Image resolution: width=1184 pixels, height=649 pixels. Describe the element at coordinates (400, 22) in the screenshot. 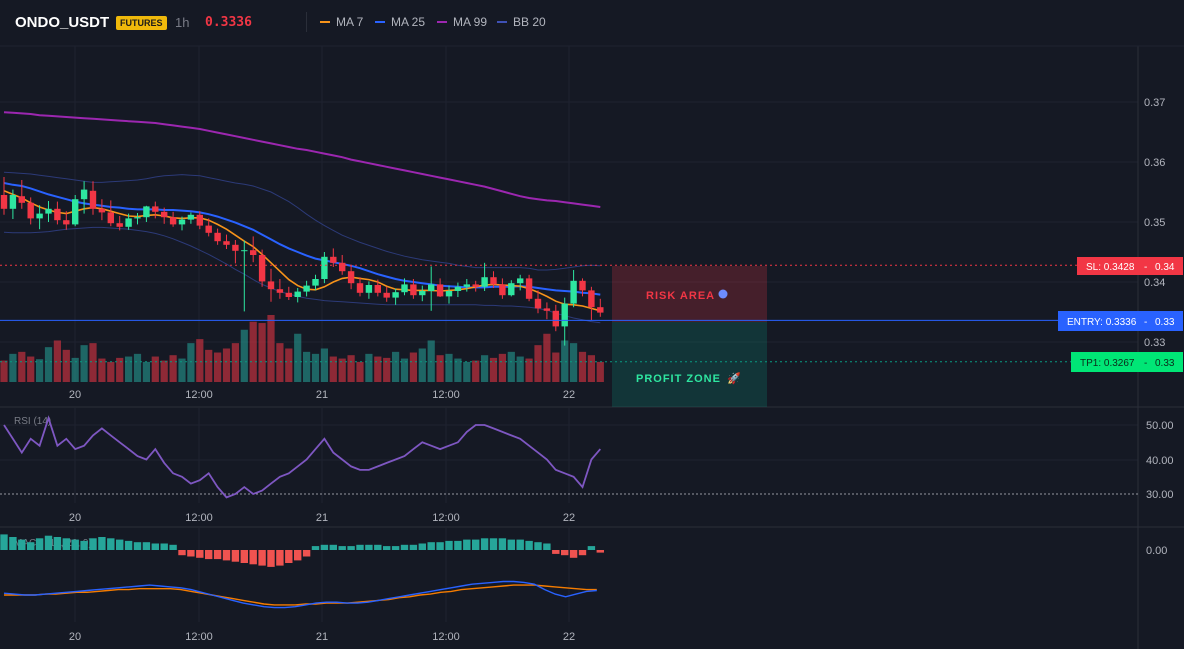

I see `legend-ma25: MA 25` at that location.